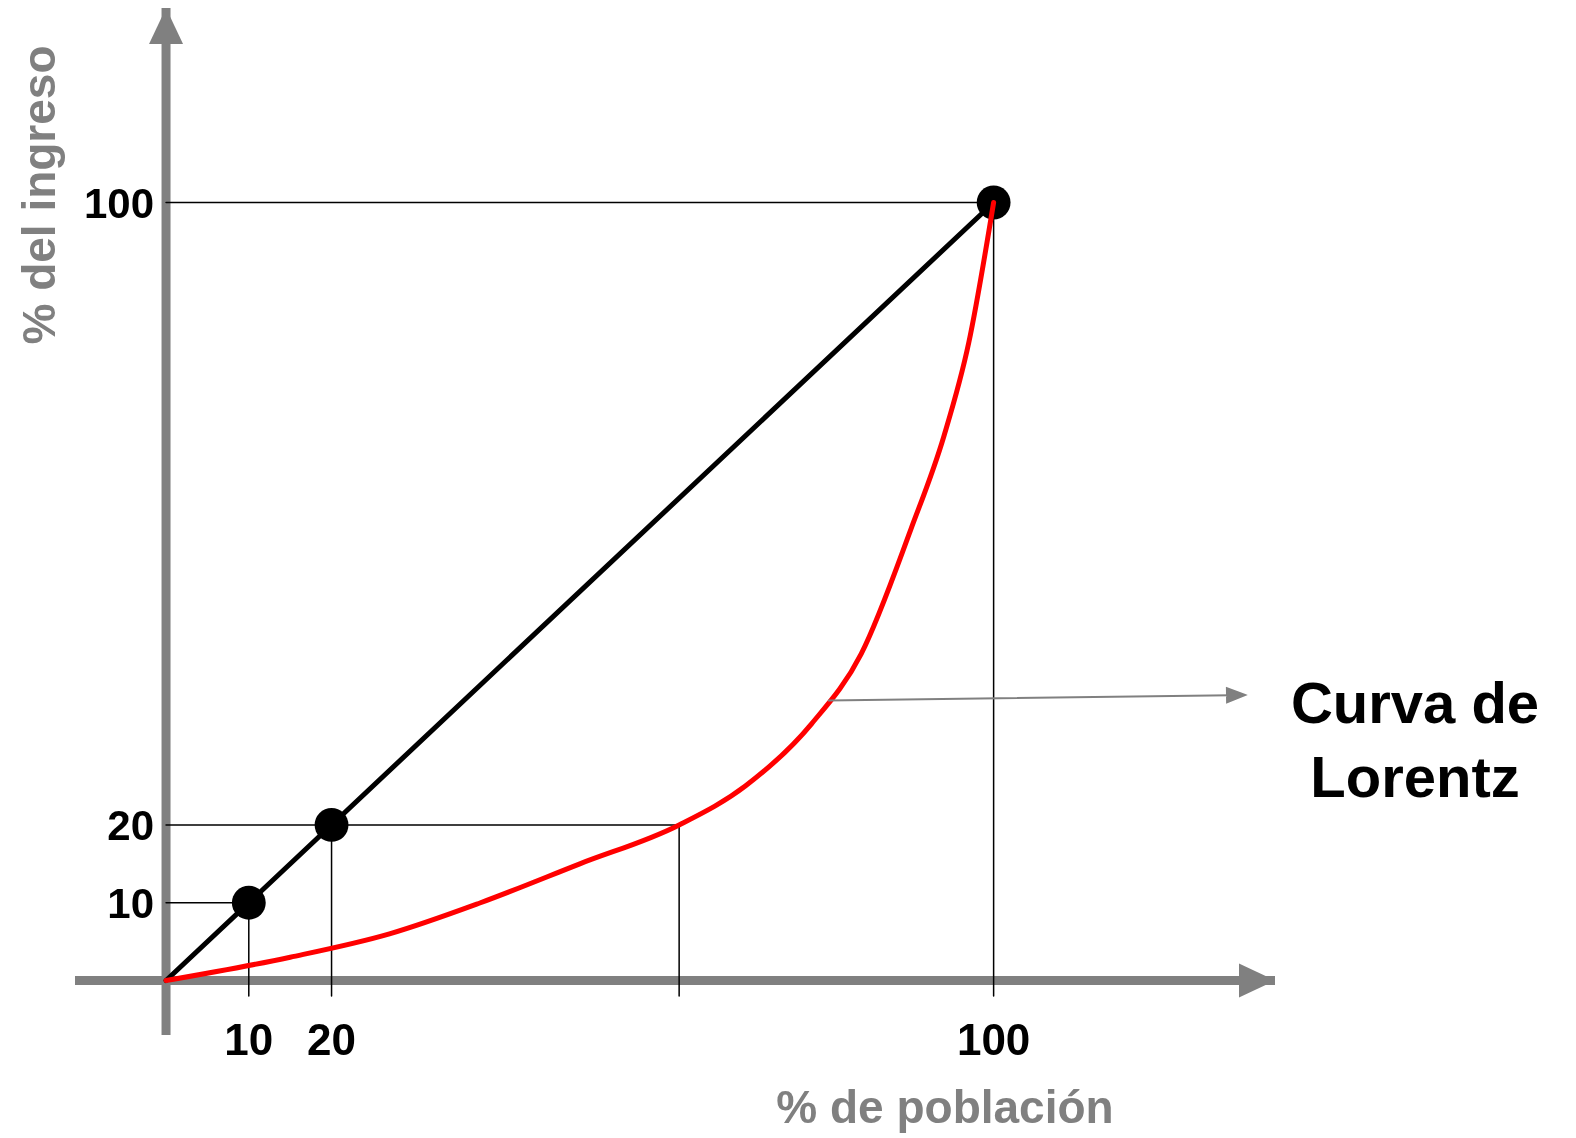  What do you see at coordinates (249, 1039) in the screenshot?
I see `x-tick-label: 10` at bounding box center [249, 1039].